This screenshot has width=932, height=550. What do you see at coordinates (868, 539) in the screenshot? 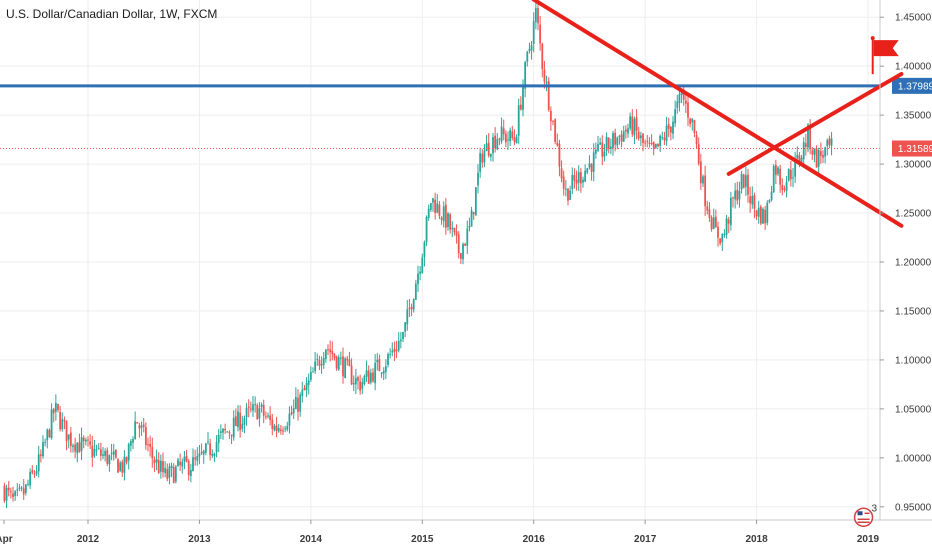
I see `x-tick-label: 2019` at bounding box center [868, 539].